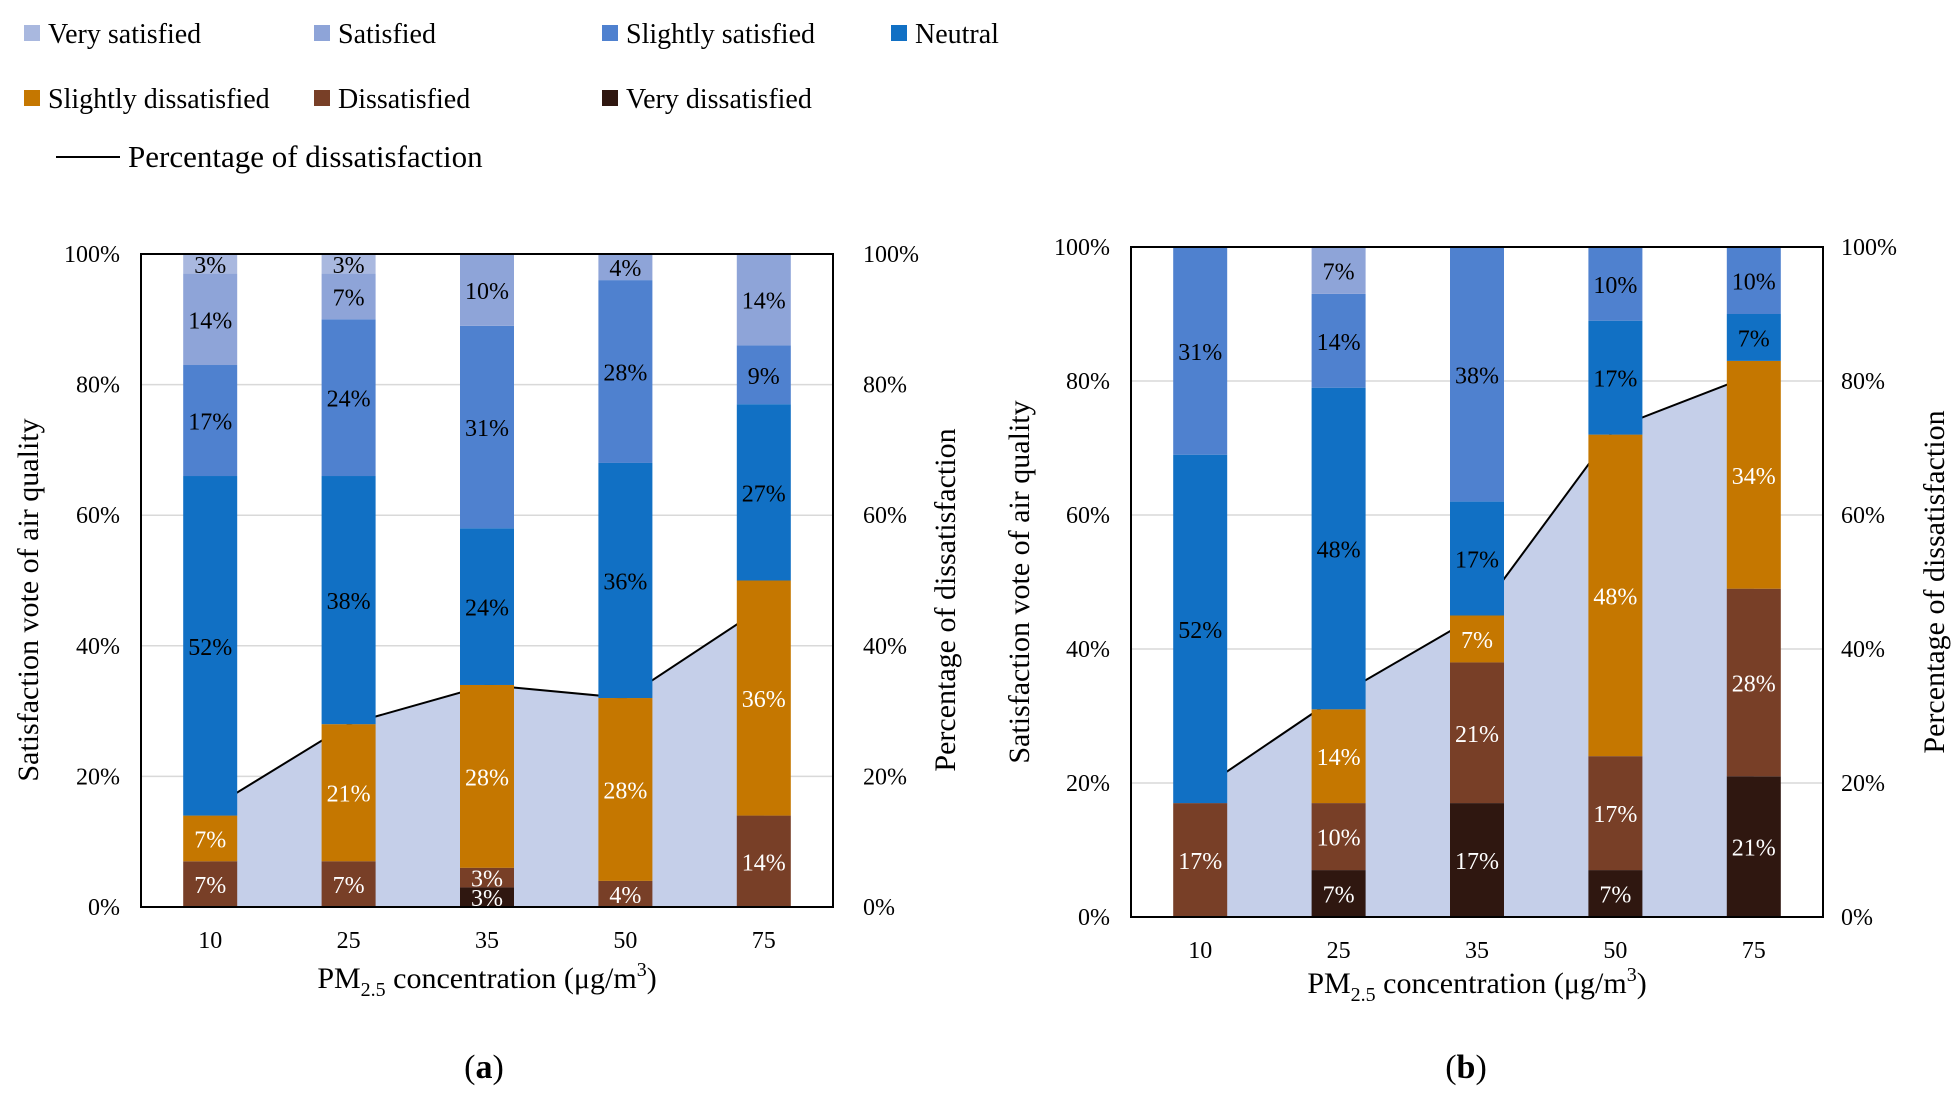 The width and height of the screenshot is (1955, 1098). Describe the element at coordinates (159, 99) in the screenshot. I see `legend-label: Slightly dissatisfied` at that location.